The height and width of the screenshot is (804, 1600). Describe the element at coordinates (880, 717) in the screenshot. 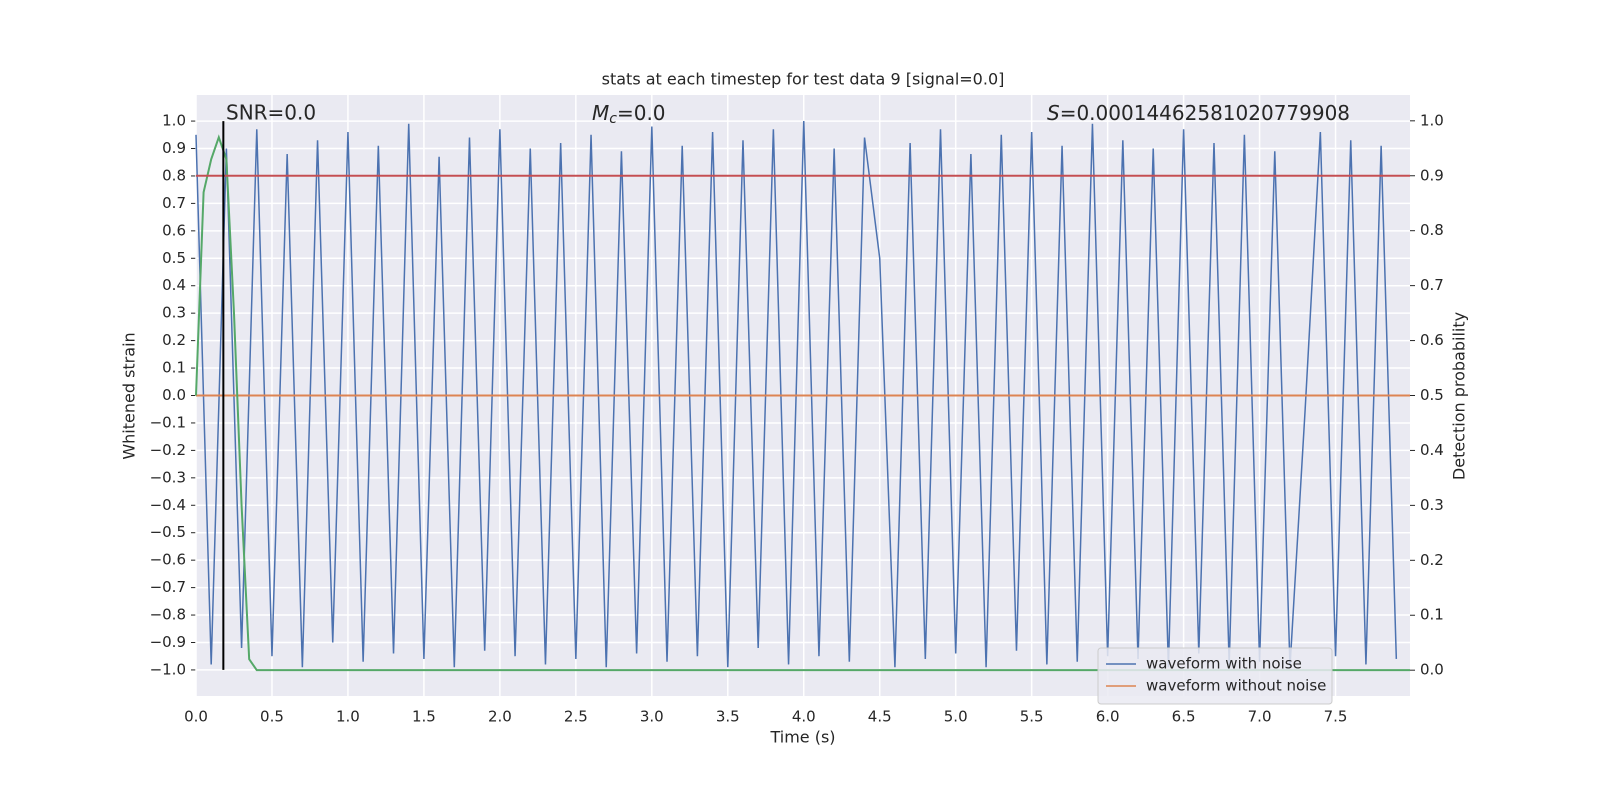

I see `x-tick-label: 4.5` at that location.